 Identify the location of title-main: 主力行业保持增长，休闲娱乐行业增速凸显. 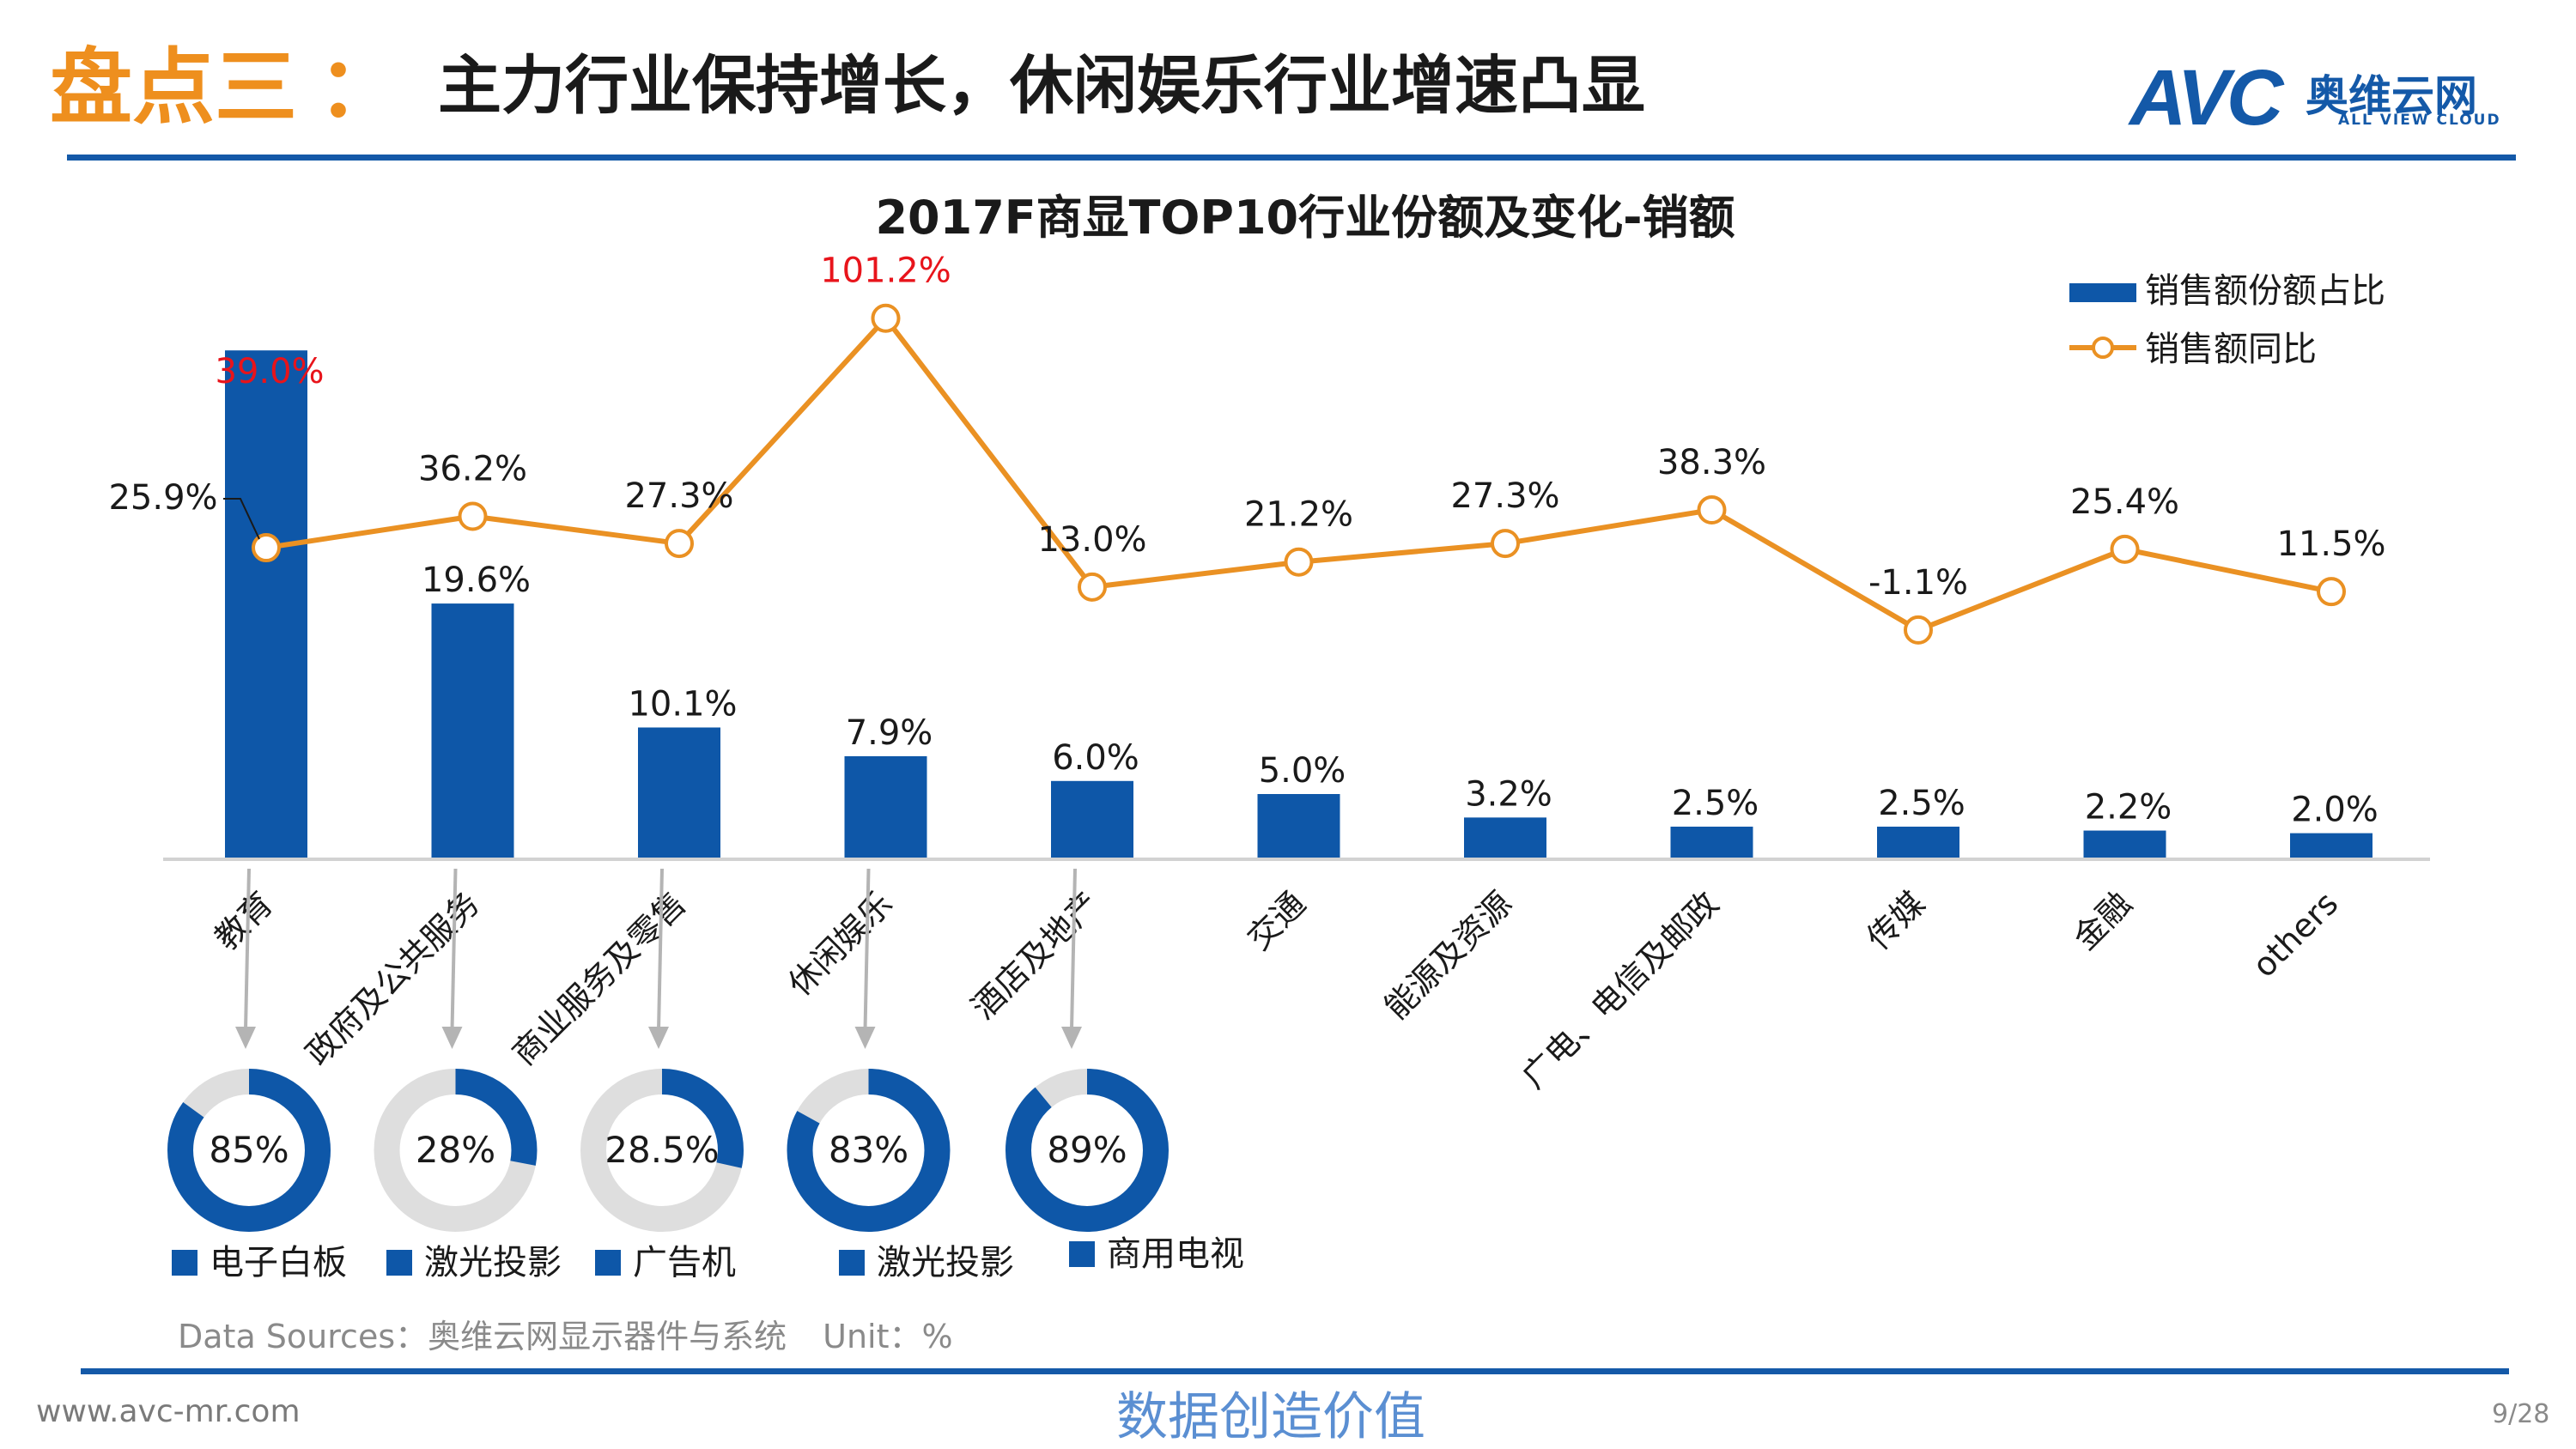
(1041, 85).